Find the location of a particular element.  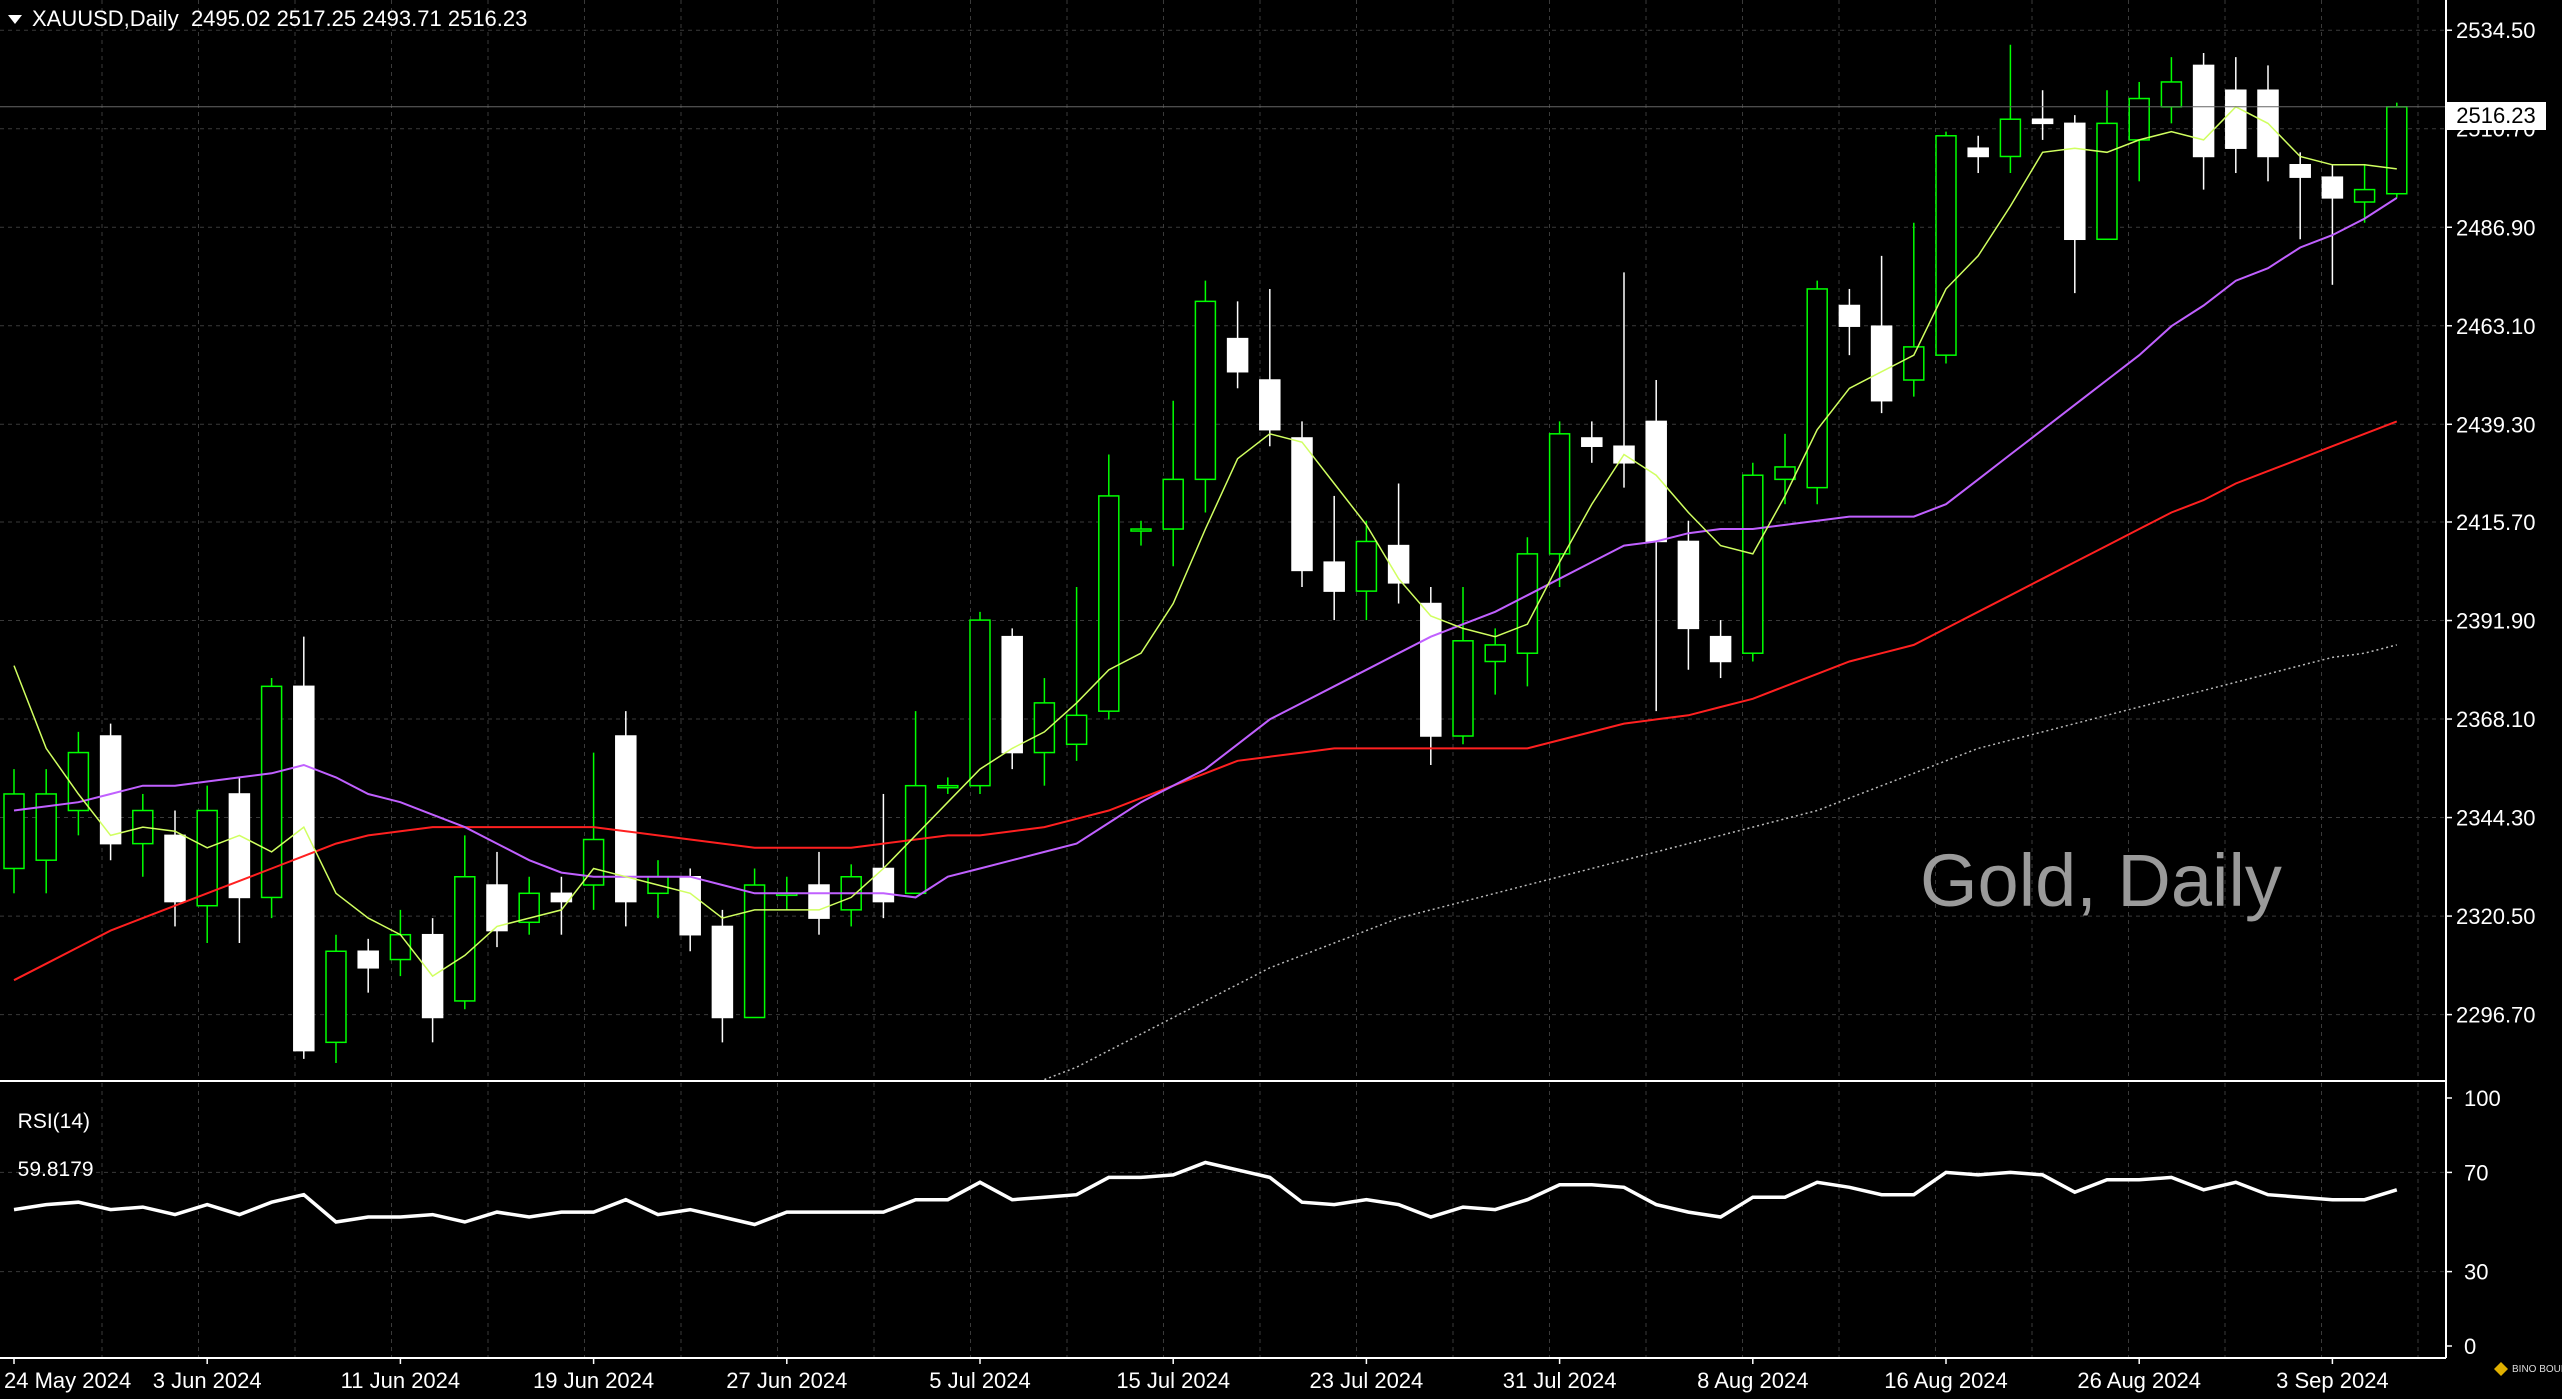

price-tick-label: 2486.90 is located at coordinates (2496, 227).